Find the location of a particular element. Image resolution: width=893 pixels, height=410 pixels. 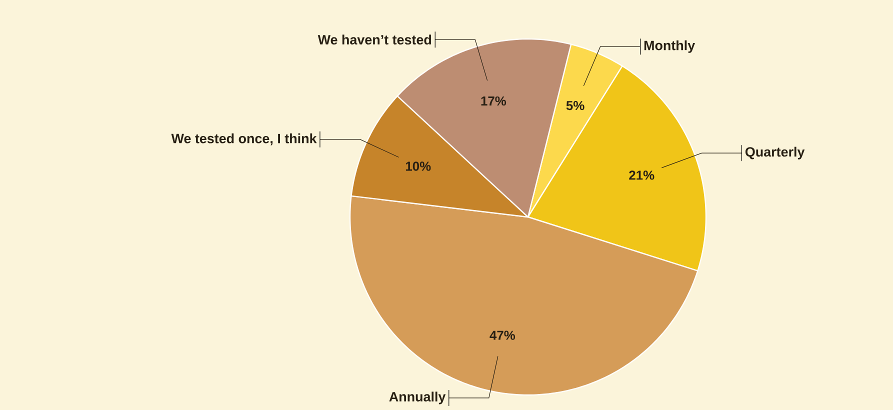

slice-label: Annually is located at coordinates (417, 398).